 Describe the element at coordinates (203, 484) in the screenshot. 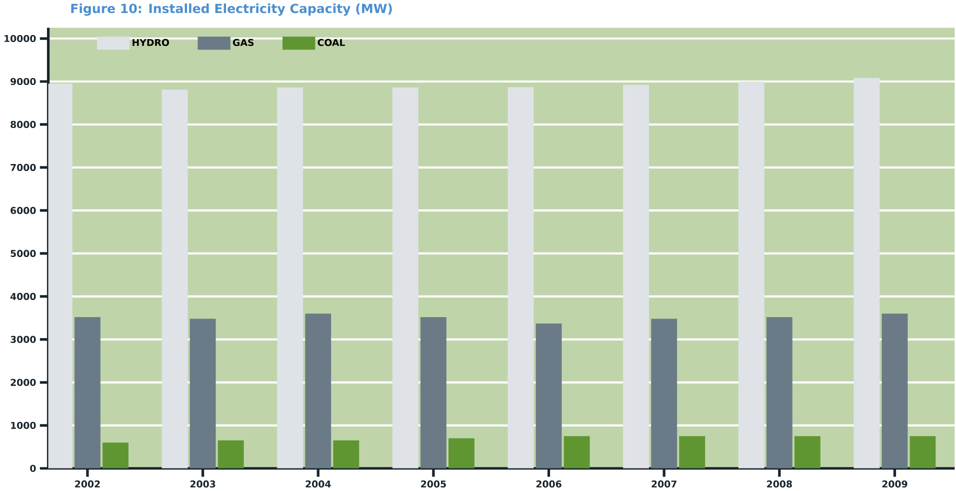

I see `x-tick-label: 2003` at that location.